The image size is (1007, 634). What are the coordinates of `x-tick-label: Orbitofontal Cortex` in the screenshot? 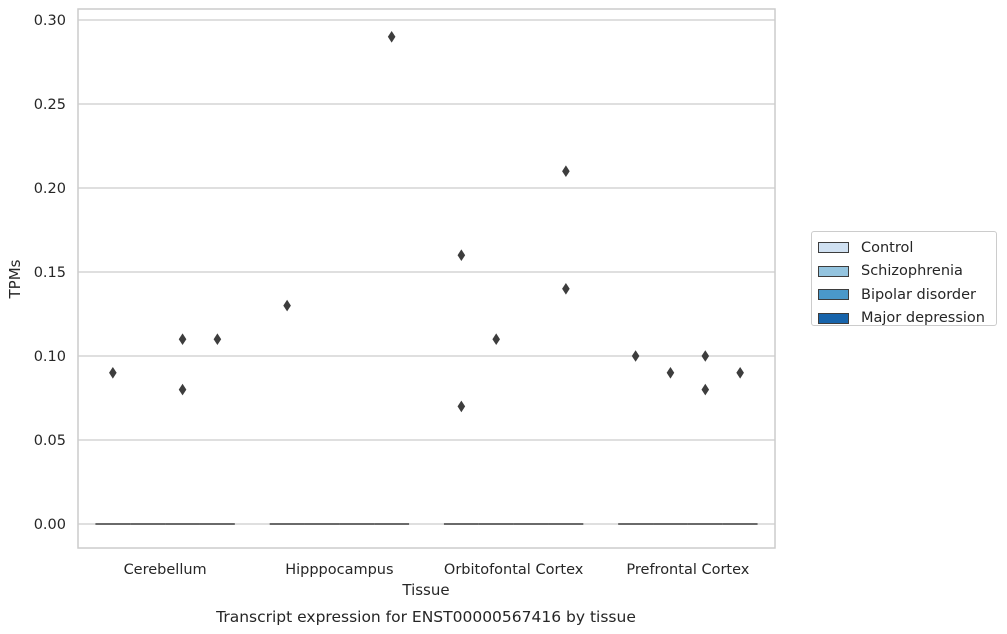 It's located at (514, 570).